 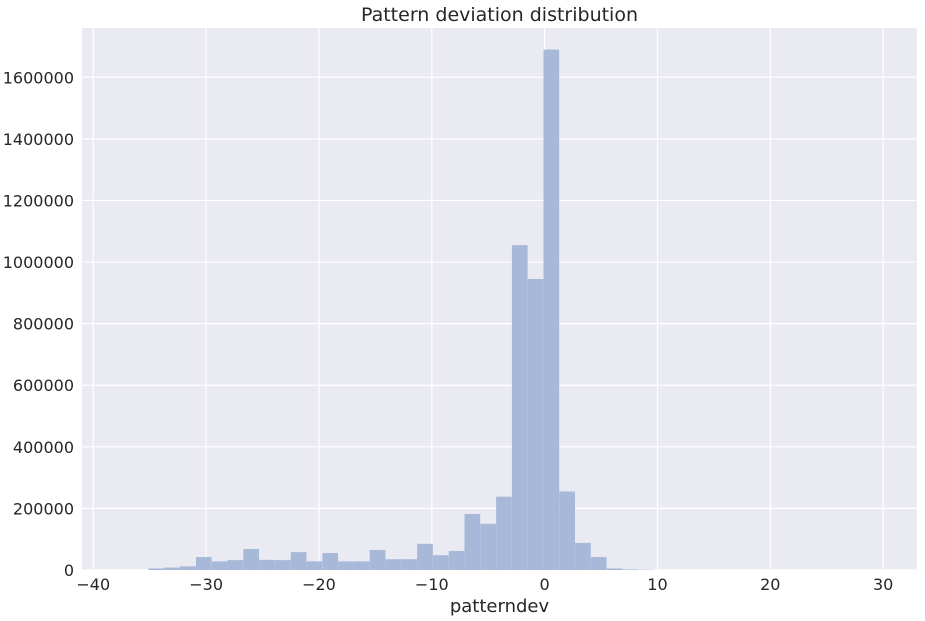 What do you see at coordinates (432, 584) in the screenshot?
I see `x-tick-label: −10` at bounding box center [432, 584].